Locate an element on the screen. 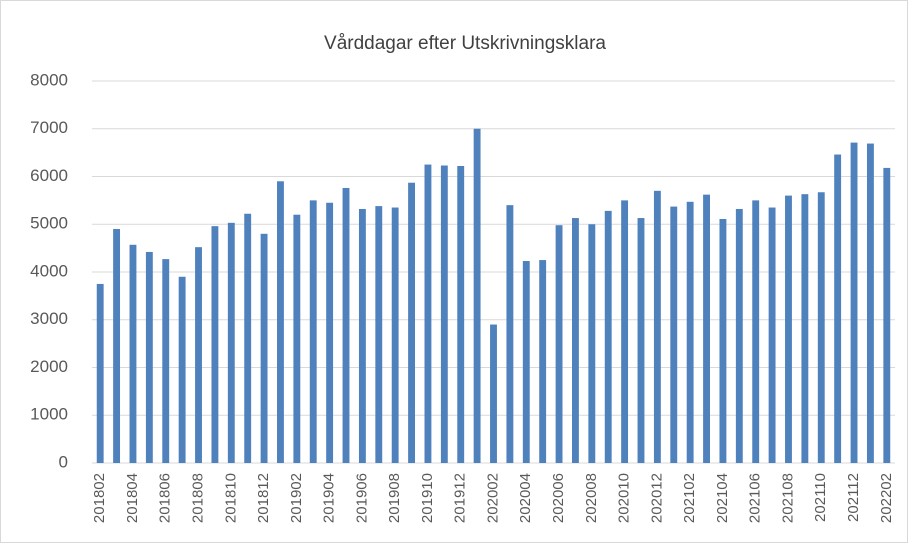 This screenshot has height=544, width=909. y-tick-label: 0 is located at coordinates (63, 461).